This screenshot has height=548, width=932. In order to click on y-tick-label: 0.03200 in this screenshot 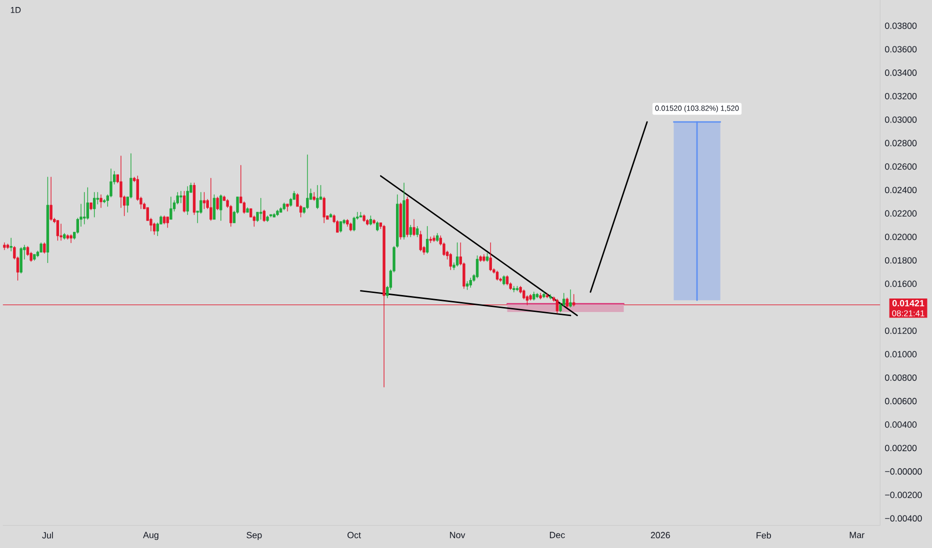, I will do `click(901, 96)`.